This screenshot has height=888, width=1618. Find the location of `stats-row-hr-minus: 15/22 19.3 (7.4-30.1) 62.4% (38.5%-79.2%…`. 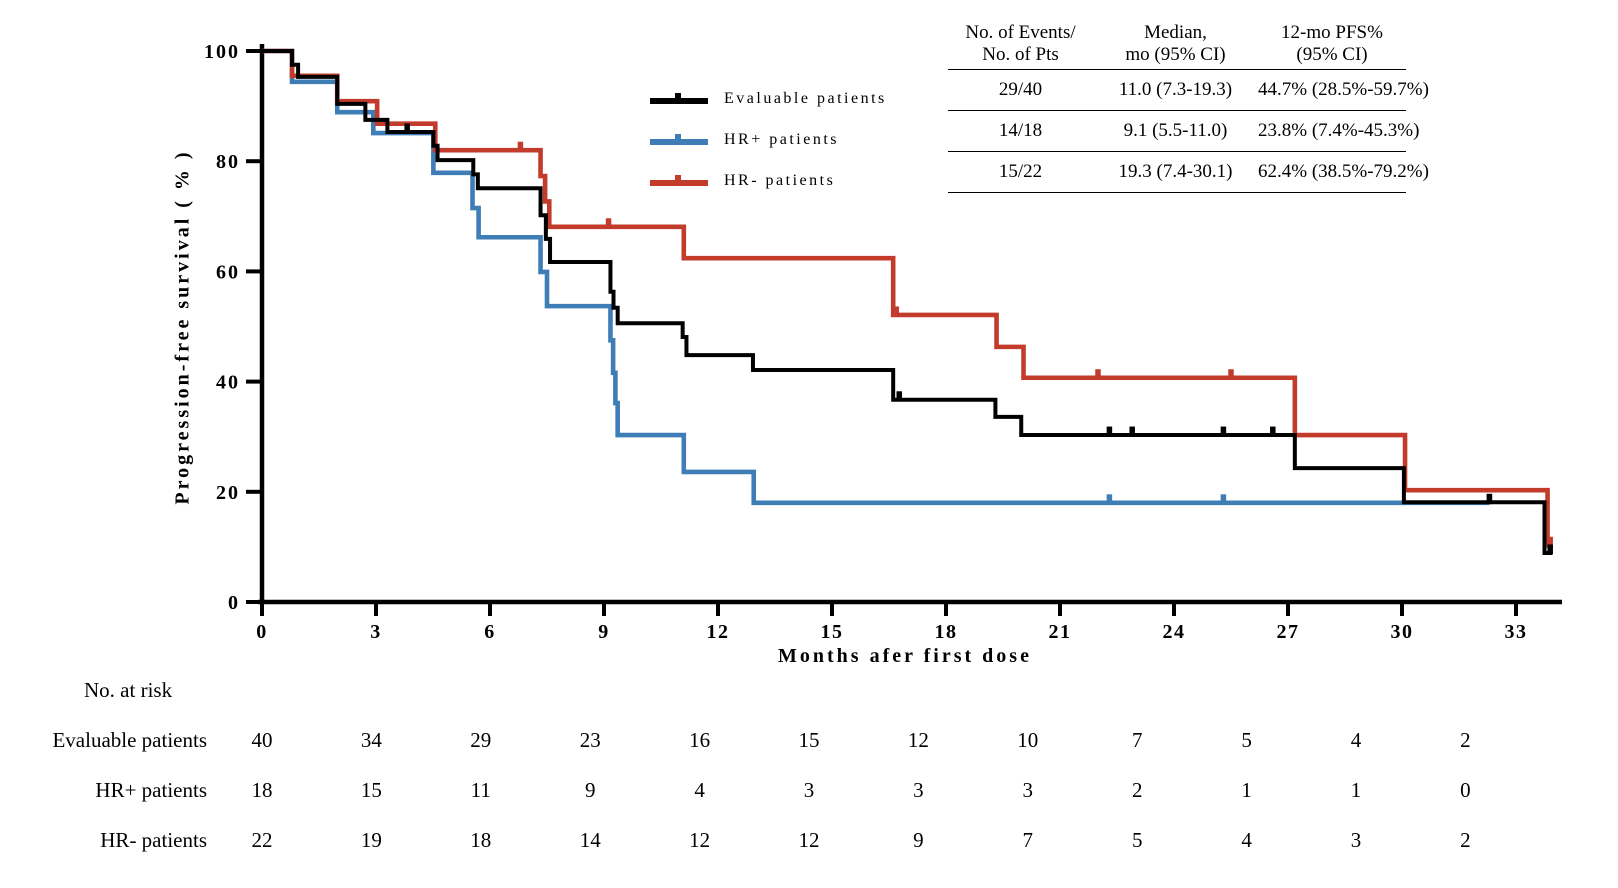

stats-row-hr-minus: 15/22 19.3 (7.4-30.1) 62.4% (38.5%-79.2%… is located at coordinates (1188, 171).